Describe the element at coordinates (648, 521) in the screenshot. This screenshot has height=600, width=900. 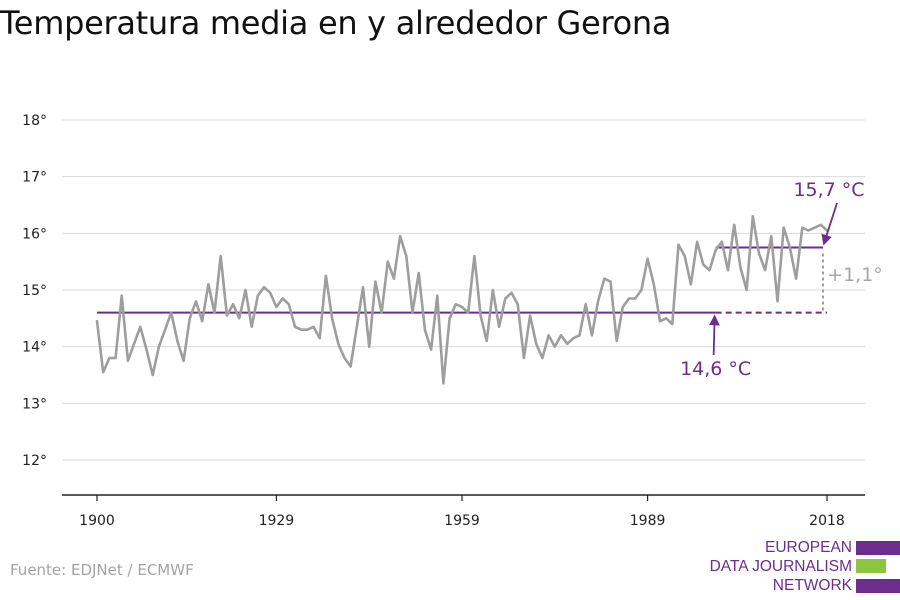
I see `x-tick-label-1989: 1989` at that location.